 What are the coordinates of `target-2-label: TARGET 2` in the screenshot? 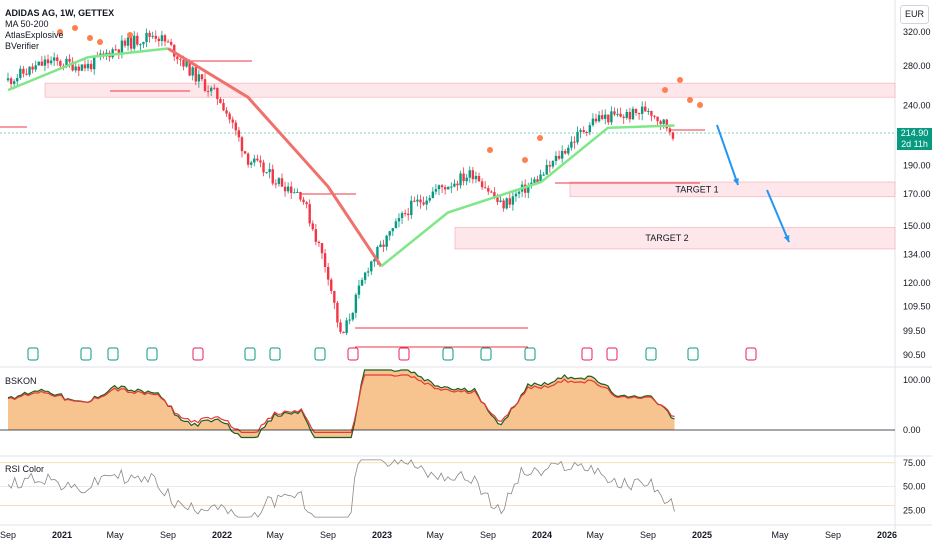 It's located at (666, 238).